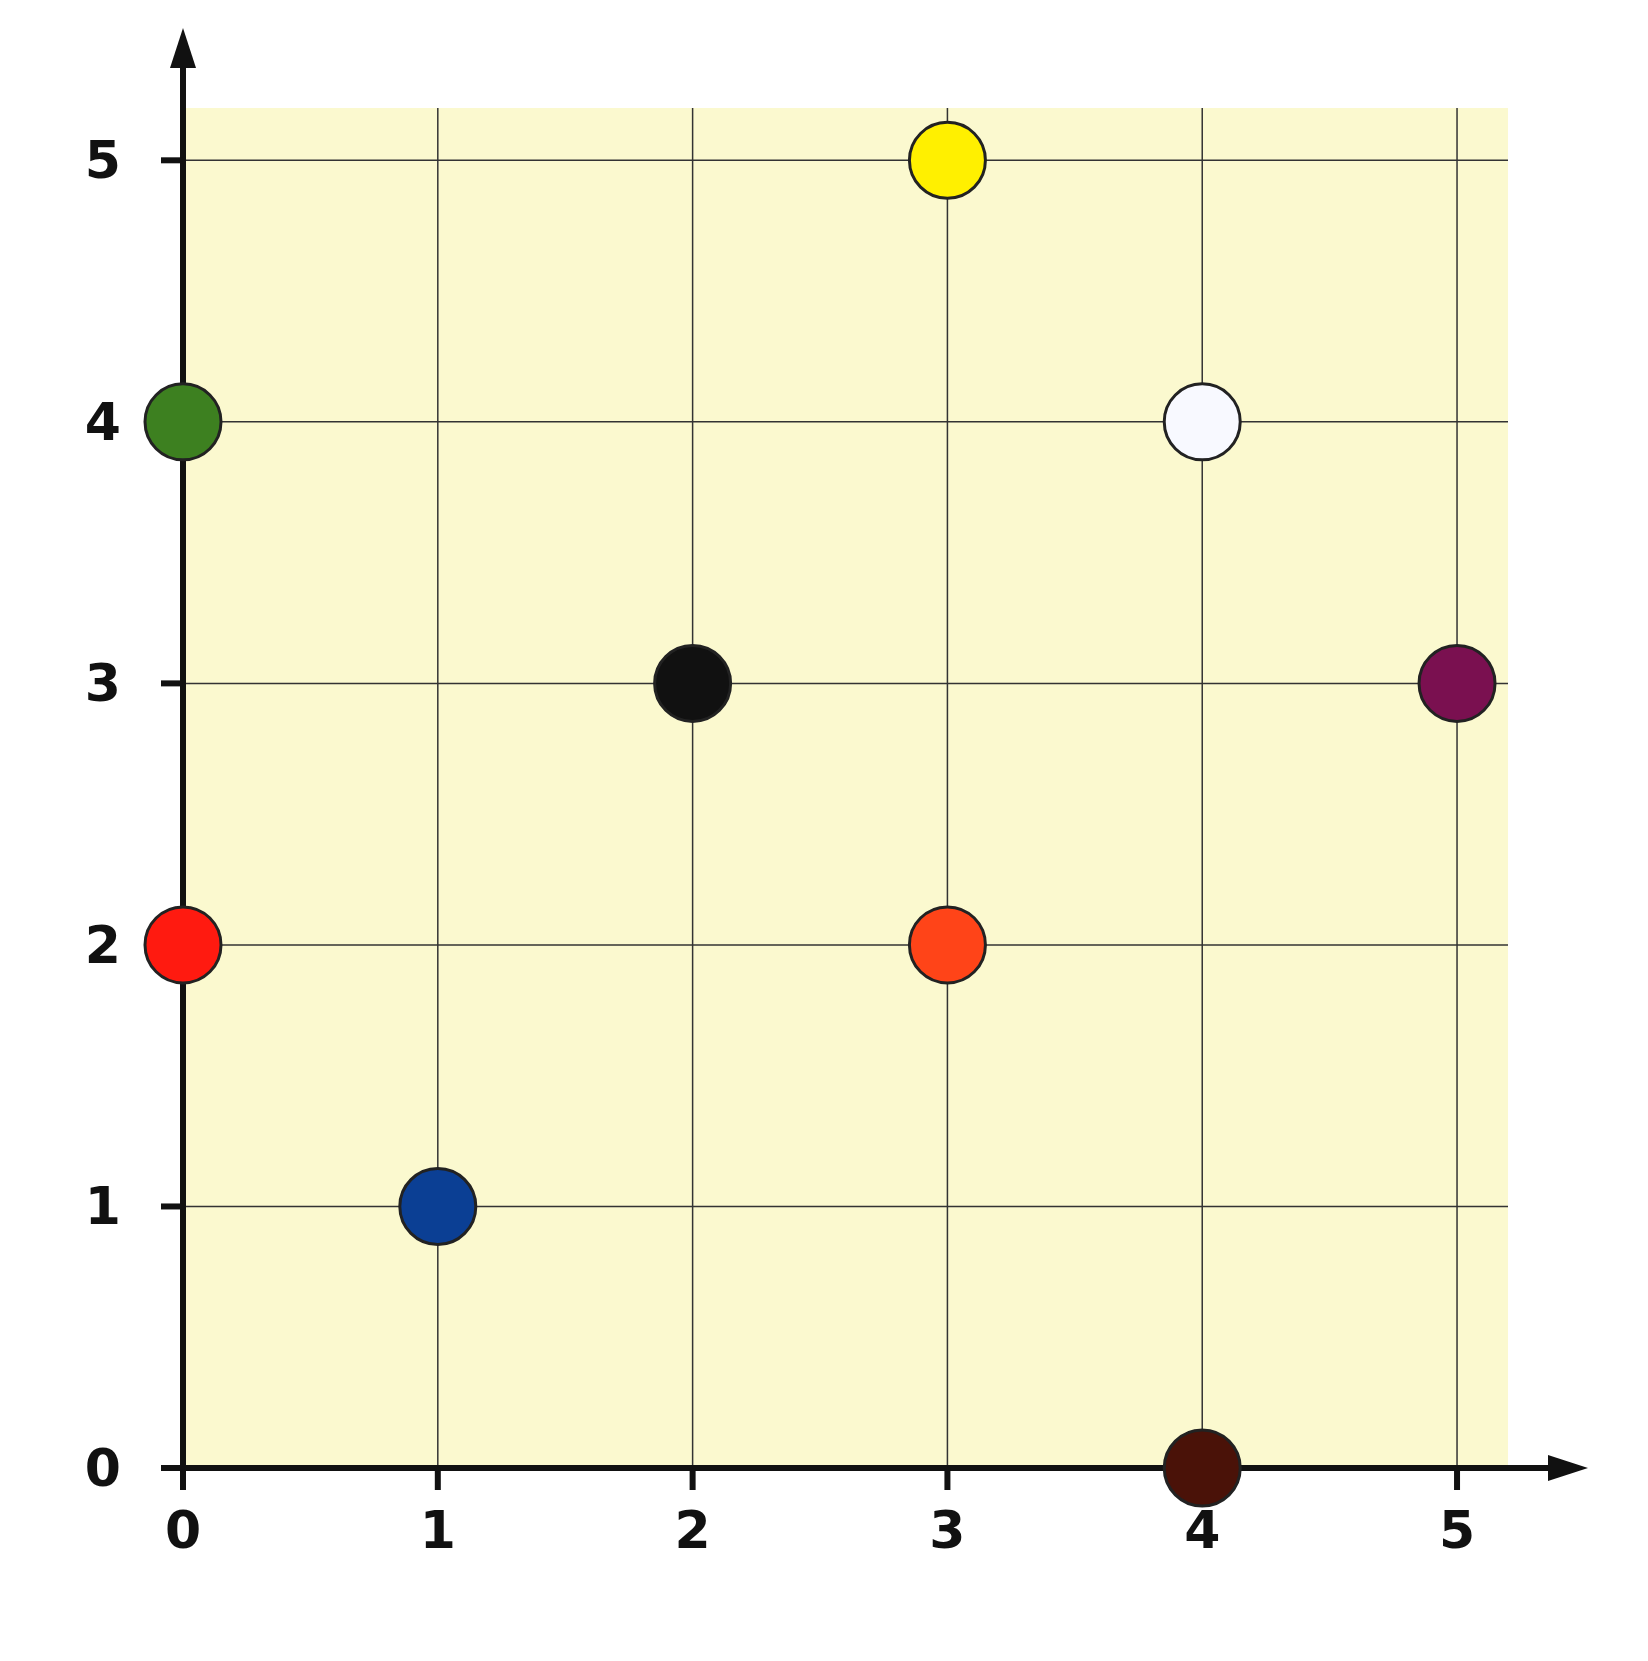 Image resolution: width=1648 pixels, height=1661 pixels. What do you see at coordinates (102, 683) in the screenshot?
I see `y-tick-label: 3` at bounding box center [102, 683].